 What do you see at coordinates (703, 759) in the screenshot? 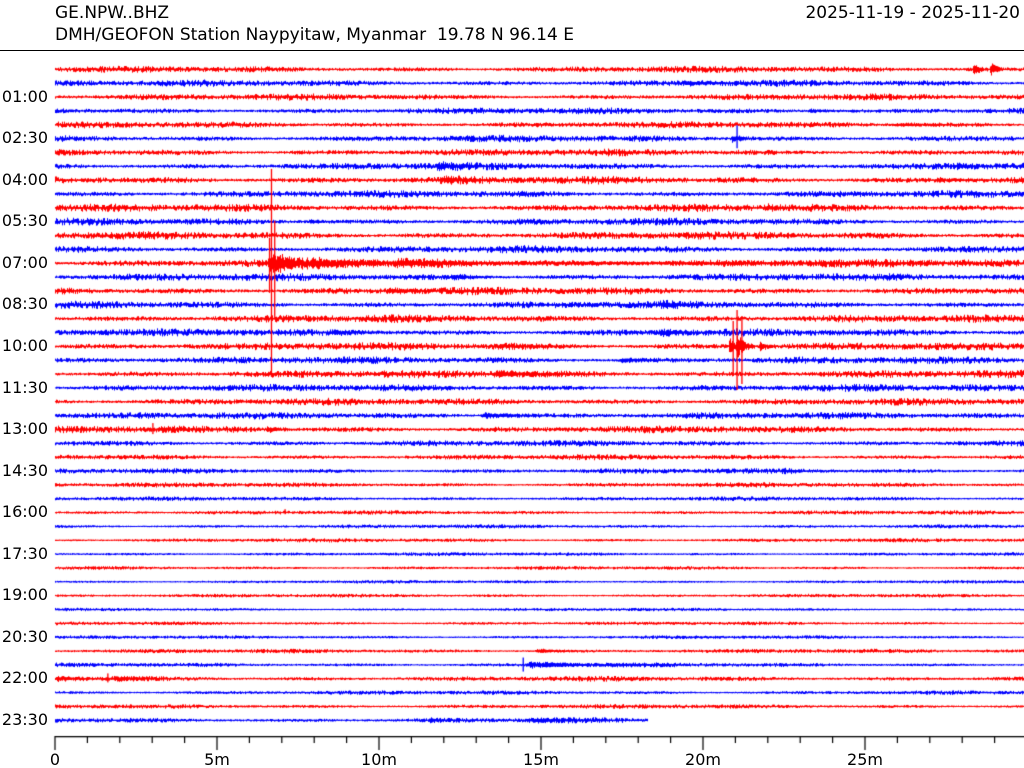
I see `x-axis-tick-label: 20m` at bounding box center [703, 759].